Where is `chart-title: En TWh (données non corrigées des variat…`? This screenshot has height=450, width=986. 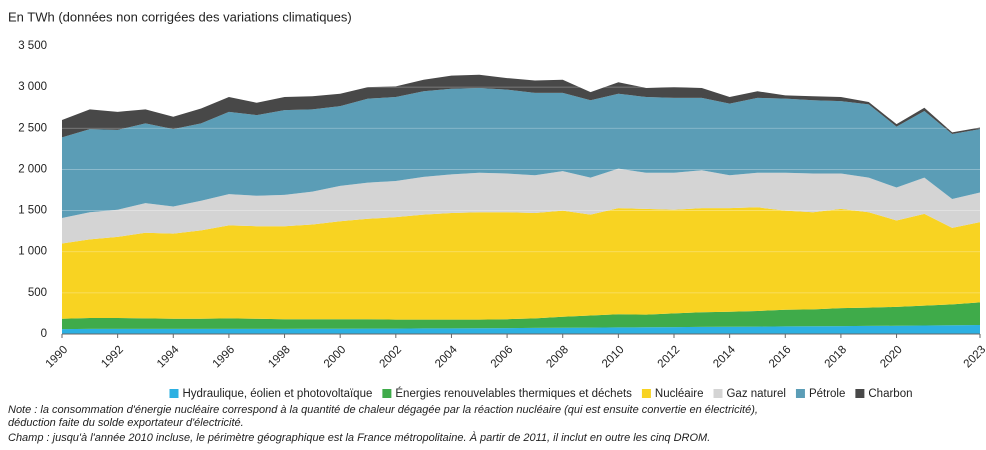 chart-title: En TWh (données non corrigées des variat… is located at coordinates (180, 16).